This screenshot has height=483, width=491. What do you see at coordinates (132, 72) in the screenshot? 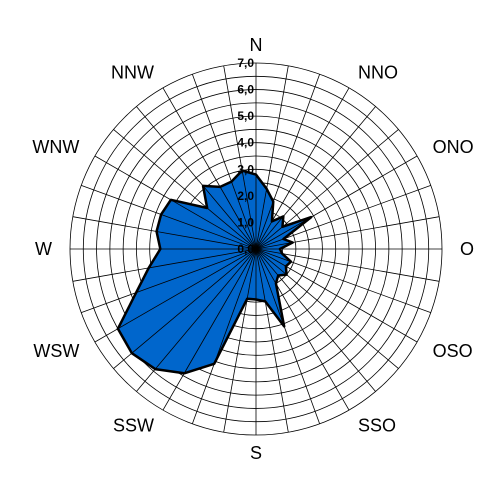
I see `direction-label: NNW` at bounding box center [132, 72].